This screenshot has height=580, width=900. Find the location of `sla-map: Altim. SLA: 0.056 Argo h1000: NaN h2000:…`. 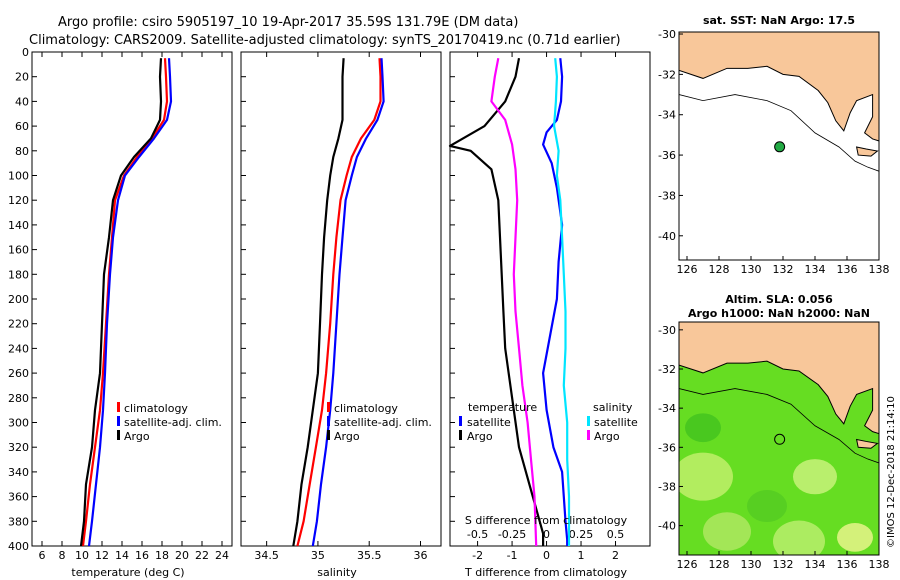

sla-map: Altim. SLA: 0.056 Argo h1000: NaN h2000:… is located at coordinates (773, 432).